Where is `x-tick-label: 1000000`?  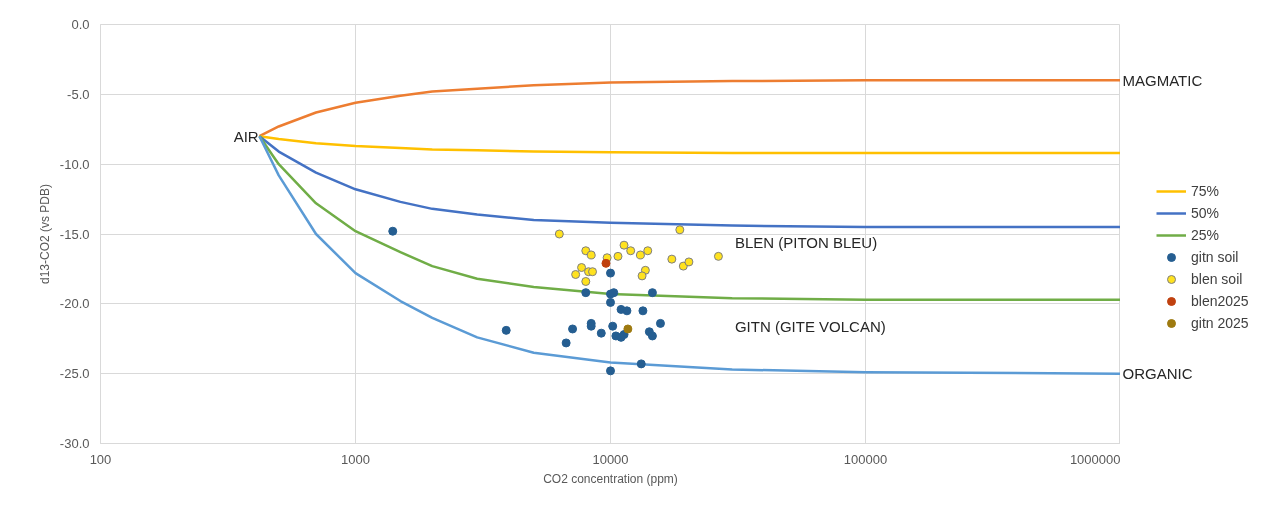 x-tick-label: 1000000 is located at coordinates (1095, 459).